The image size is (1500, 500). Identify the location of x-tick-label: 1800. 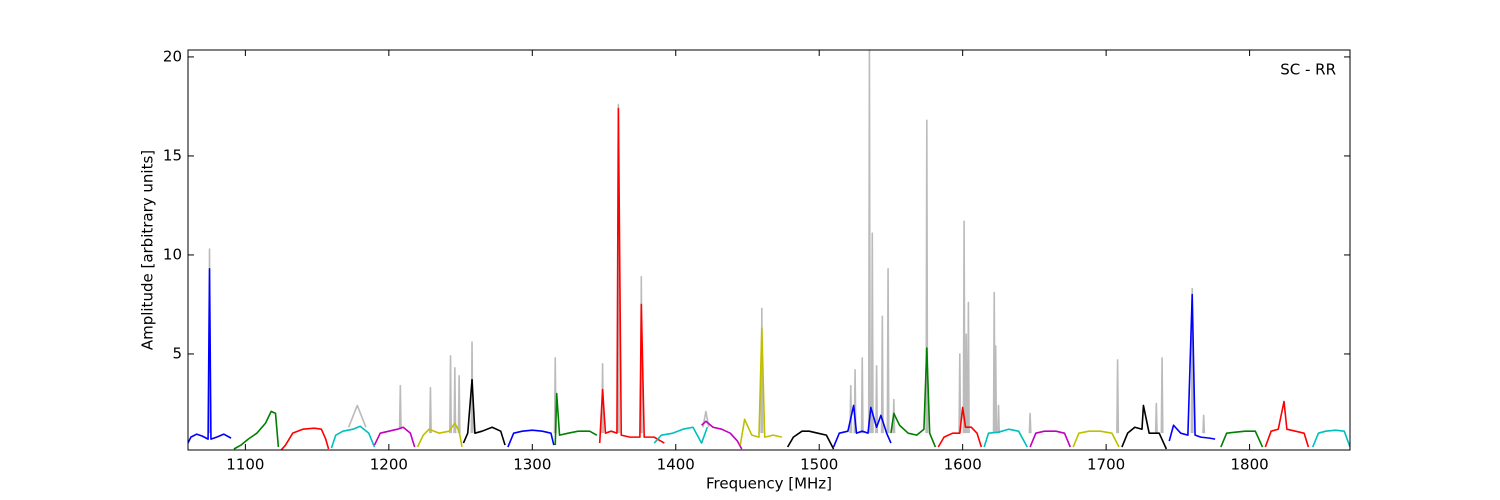
(1249, 465).